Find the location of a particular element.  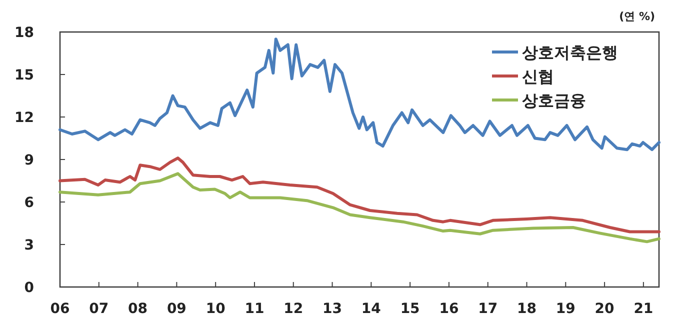

x-tick-label: 18 is located at coordinates (526, 309).